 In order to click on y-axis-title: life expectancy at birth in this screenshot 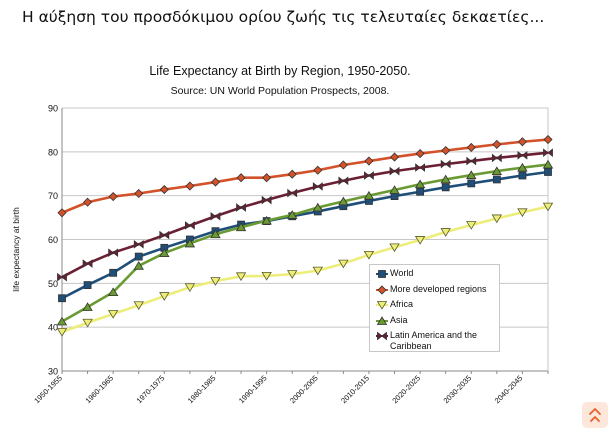, I will do `click(16, 249)`.